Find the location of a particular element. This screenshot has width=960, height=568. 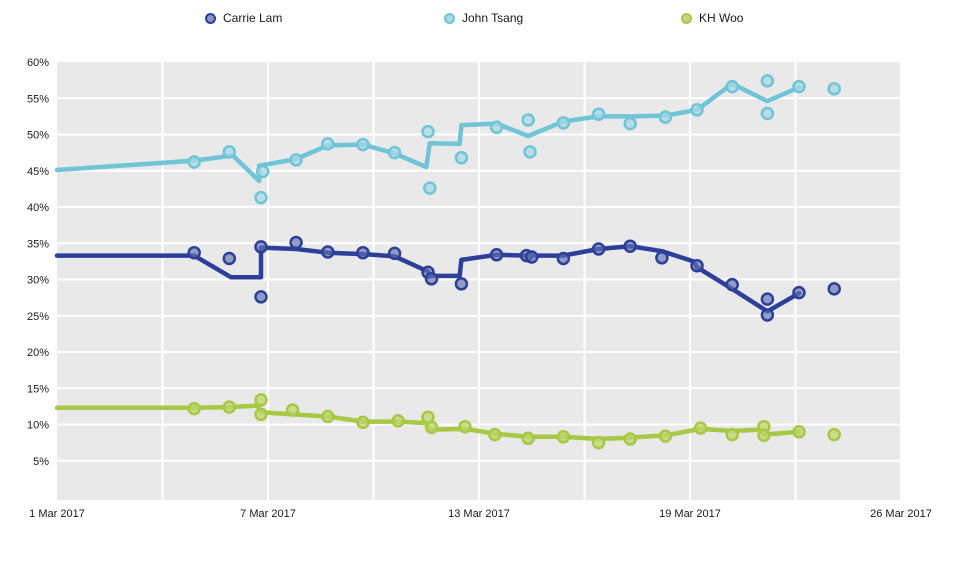

chart-legend: Carrie Lam John Tsang KH Woo is located at coordinates (480, 19).